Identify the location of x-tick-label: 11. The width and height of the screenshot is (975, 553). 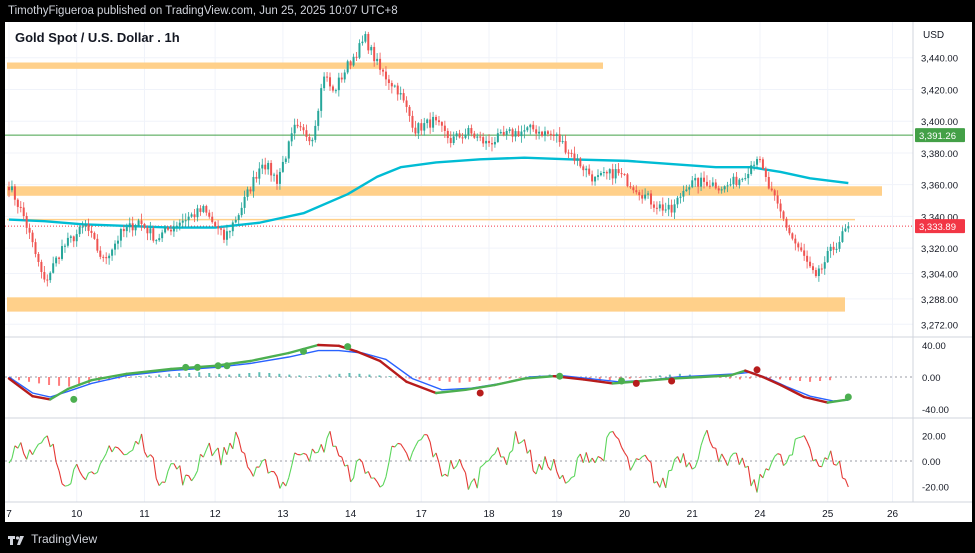
(144, 514).